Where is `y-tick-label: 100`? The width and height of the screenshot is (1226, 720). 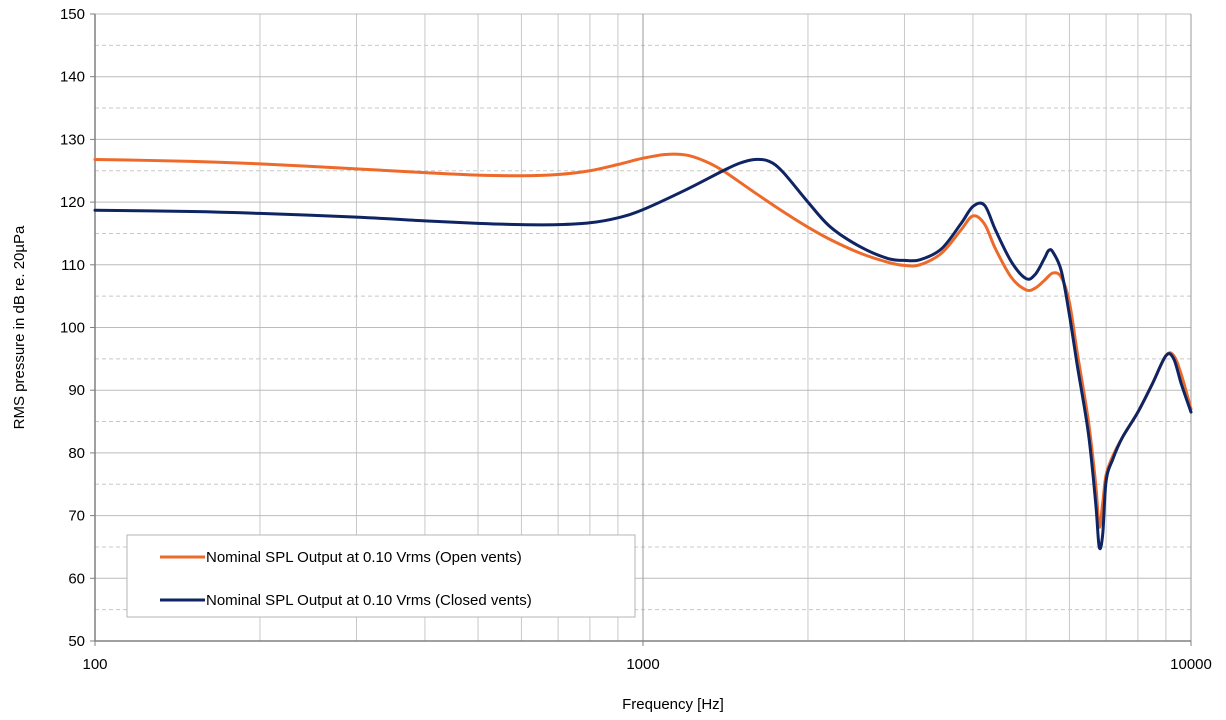
y-tick-label: 100 is located at coordinates (72, 328).